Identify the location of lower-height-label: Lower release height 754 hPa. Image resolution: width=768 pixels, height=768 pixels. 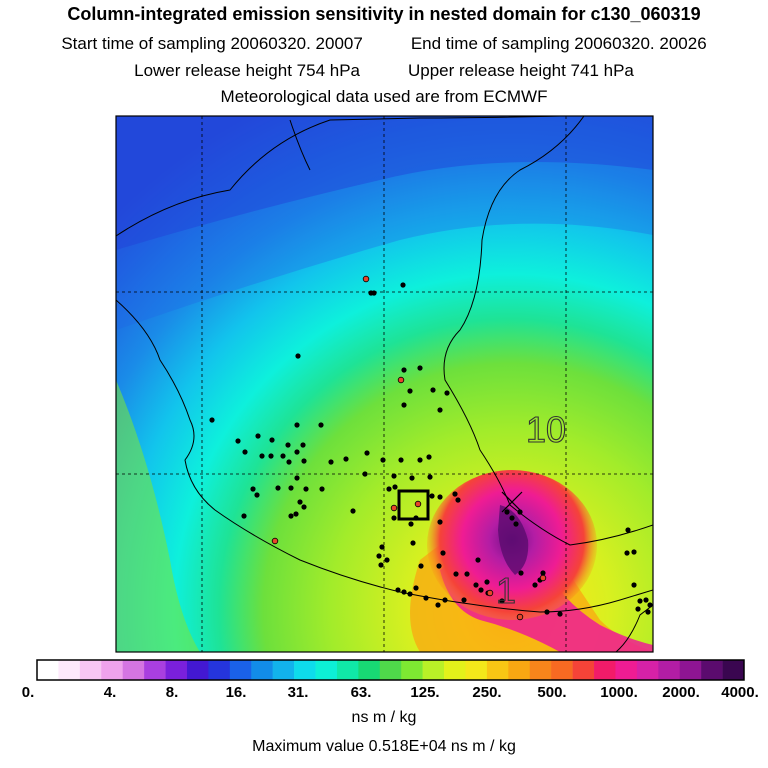
(247, 70).